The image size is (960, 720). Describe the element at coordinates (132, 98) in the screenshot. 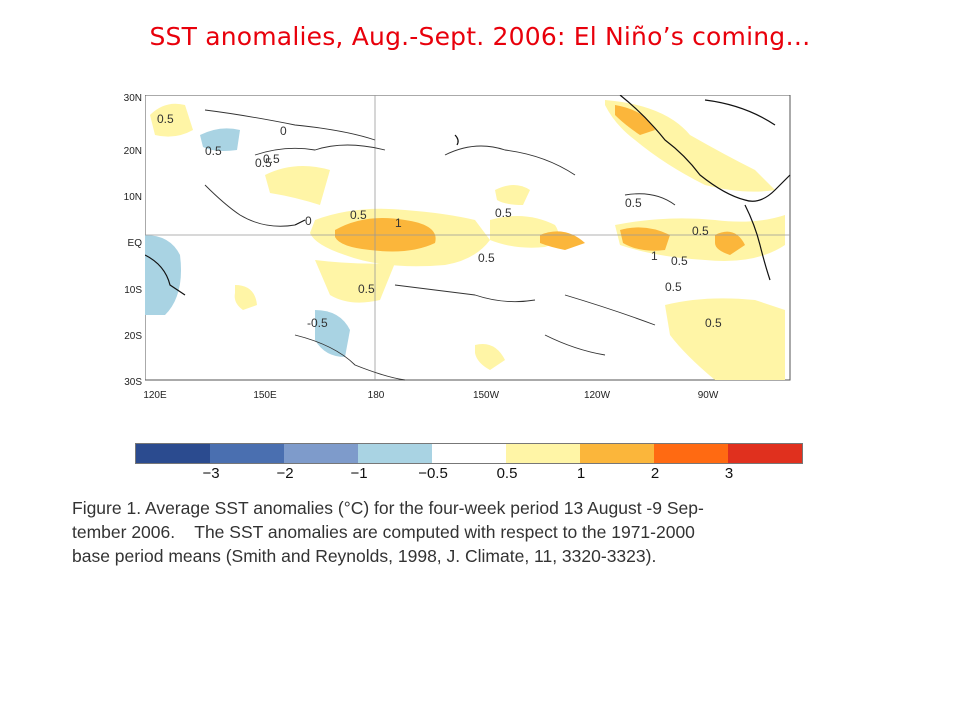

I see `lat-label-30n: 30N` at that location.